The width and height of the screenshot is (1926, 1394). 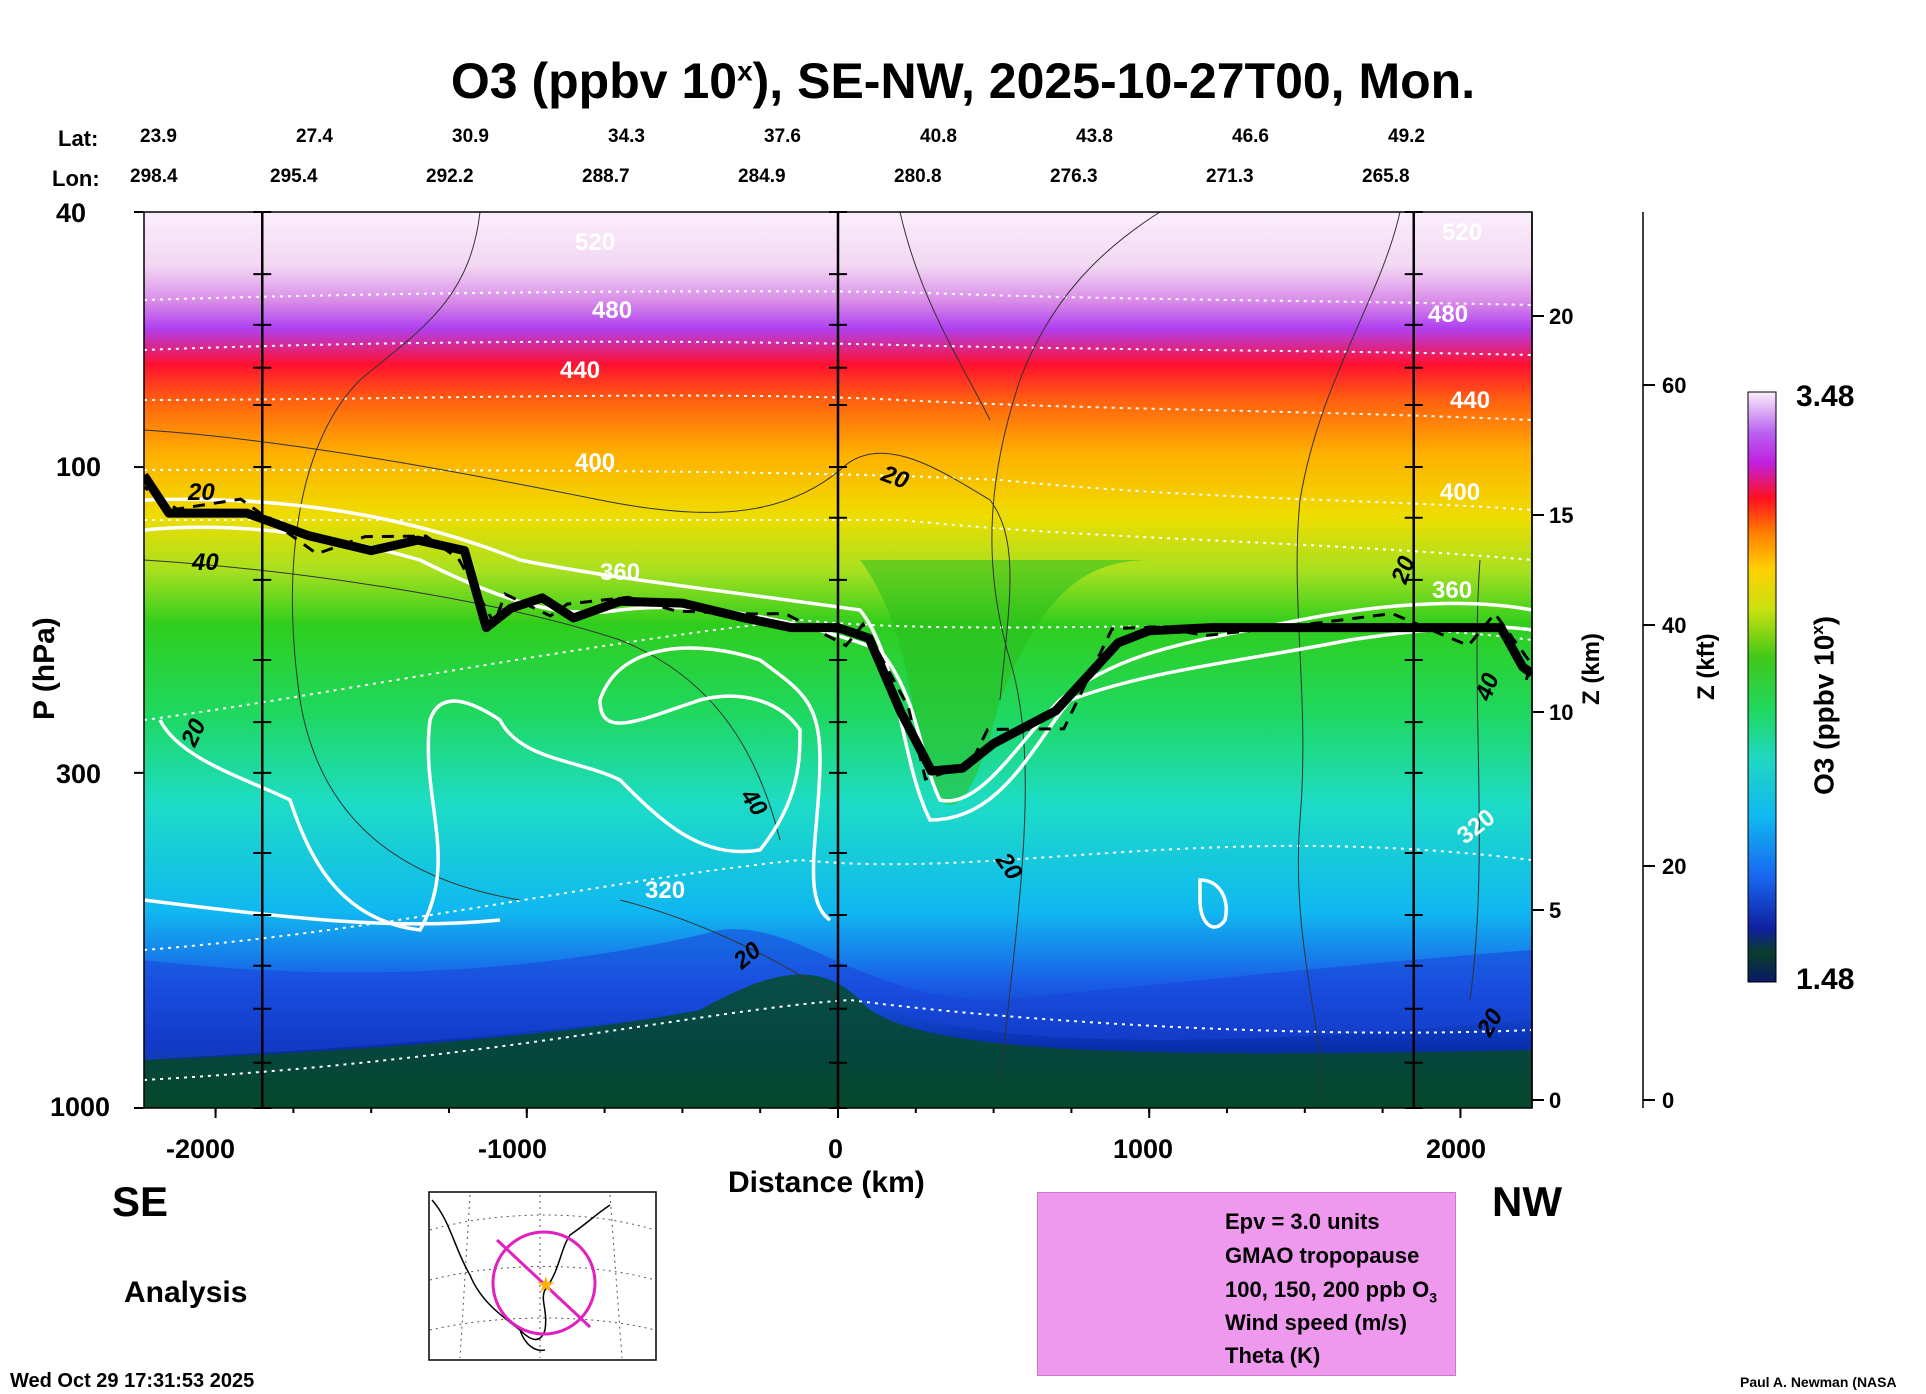 I want to click on theta-label-520-right: 520, so click(x=1462, y=232).